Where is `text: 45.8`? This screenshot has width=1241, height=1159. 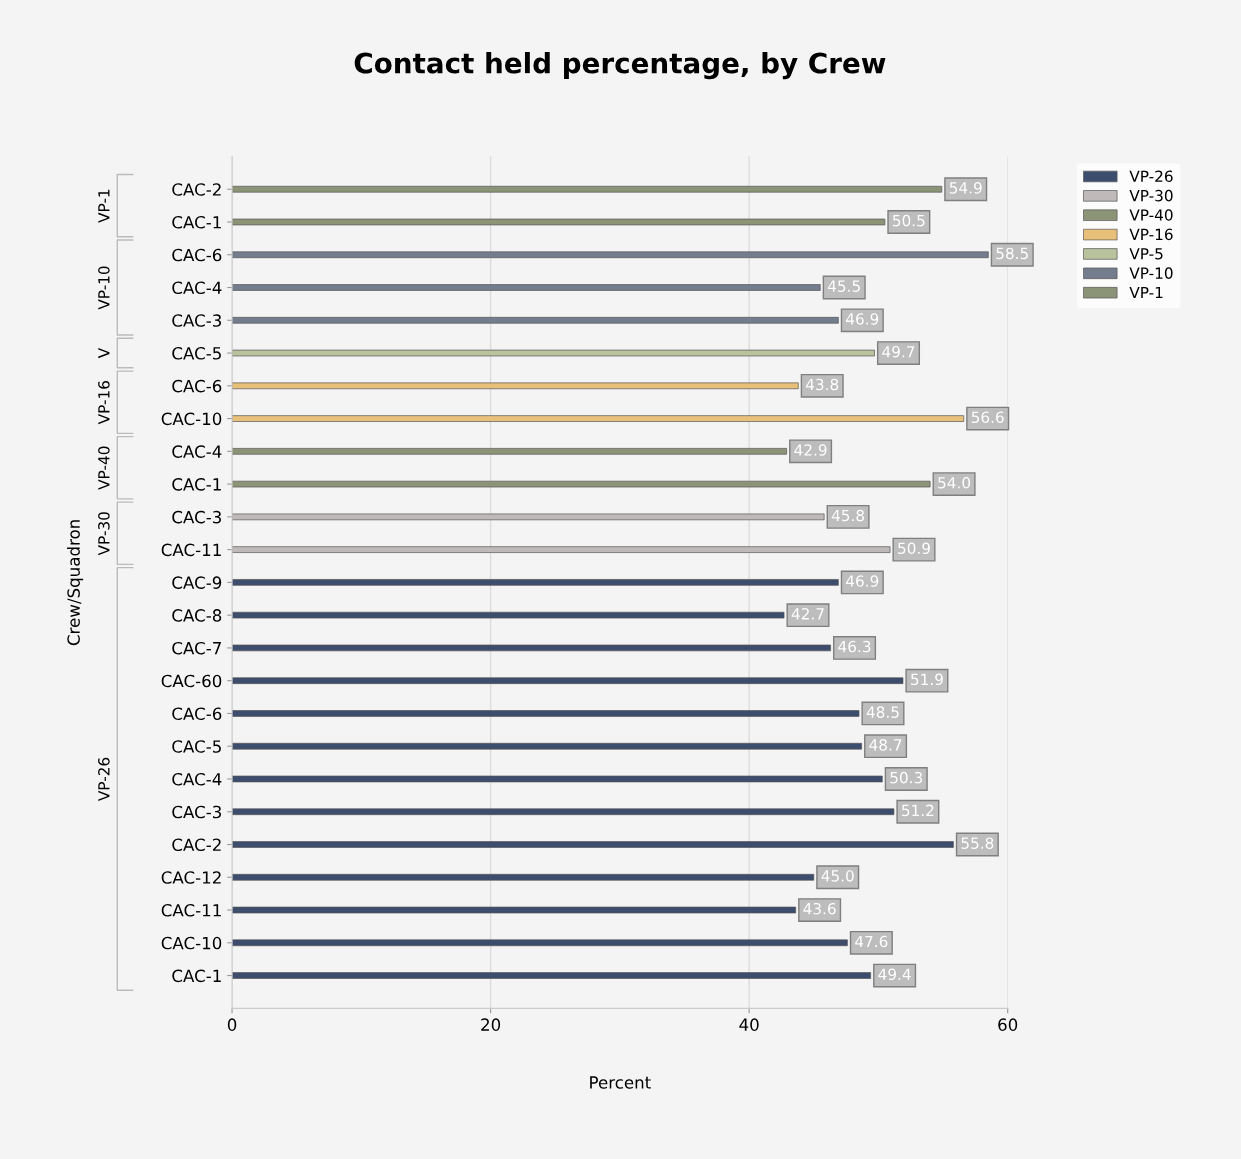
text: 45.8 is located at coordinates (848, 515).